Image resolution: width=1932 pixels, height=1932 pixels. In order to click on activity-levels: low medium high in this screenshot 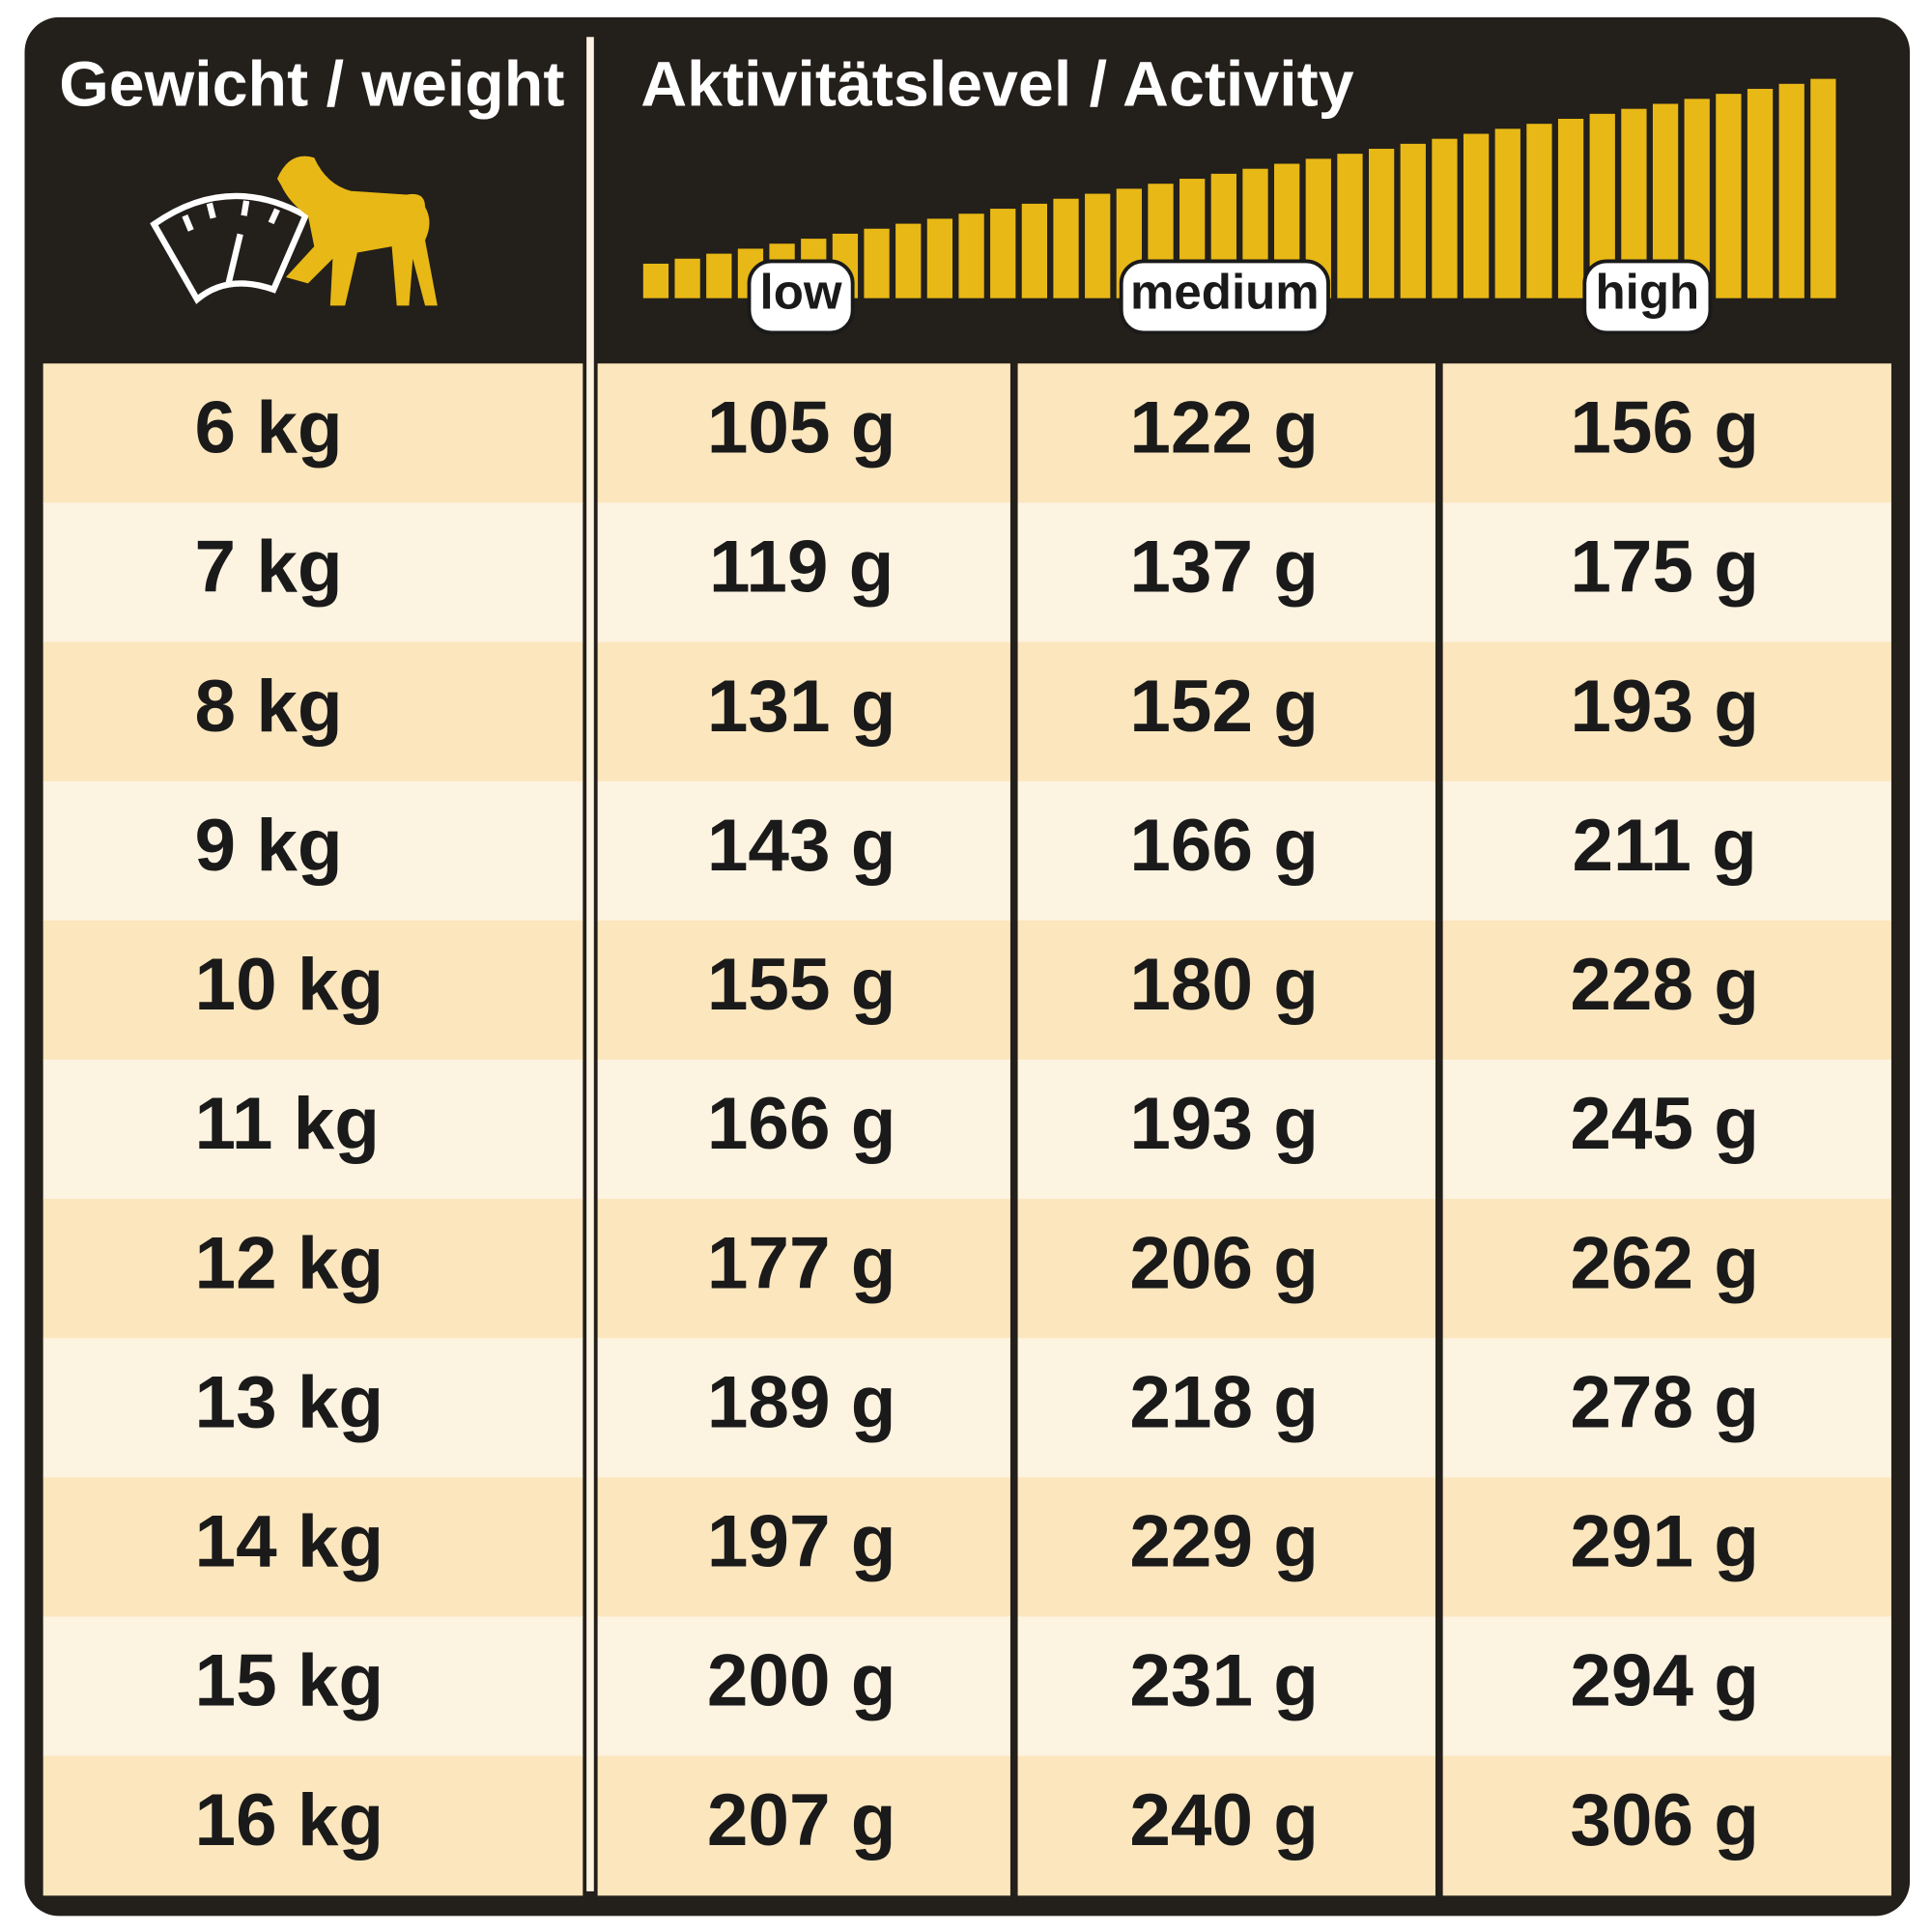, I will do `click(1230, 297)`.